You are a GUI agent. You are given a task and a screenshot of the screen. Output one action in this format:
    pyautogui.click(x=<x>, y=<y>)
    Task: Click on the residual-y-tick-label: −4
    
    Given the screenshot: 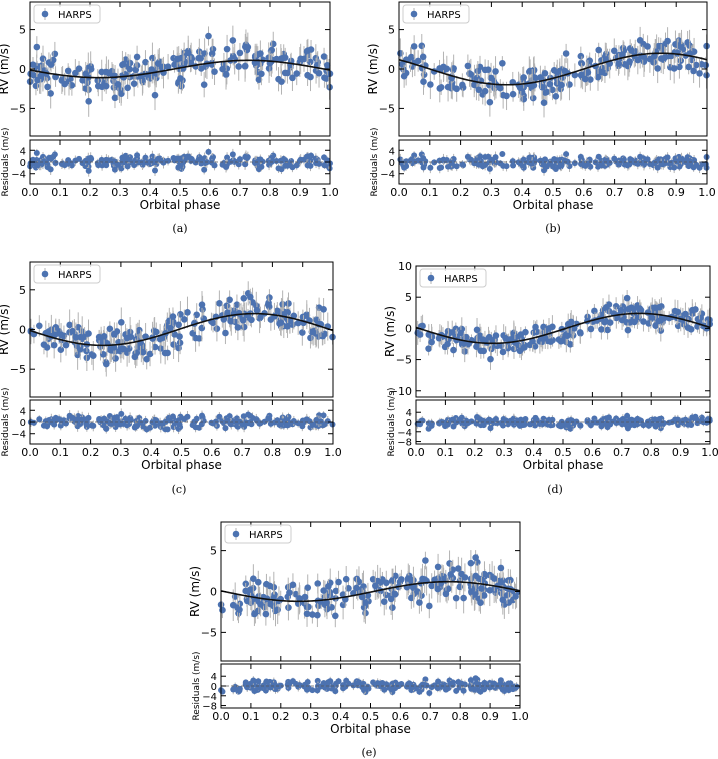 What is the action you would take?
    pyautogui.click(x=387, y=175)
    